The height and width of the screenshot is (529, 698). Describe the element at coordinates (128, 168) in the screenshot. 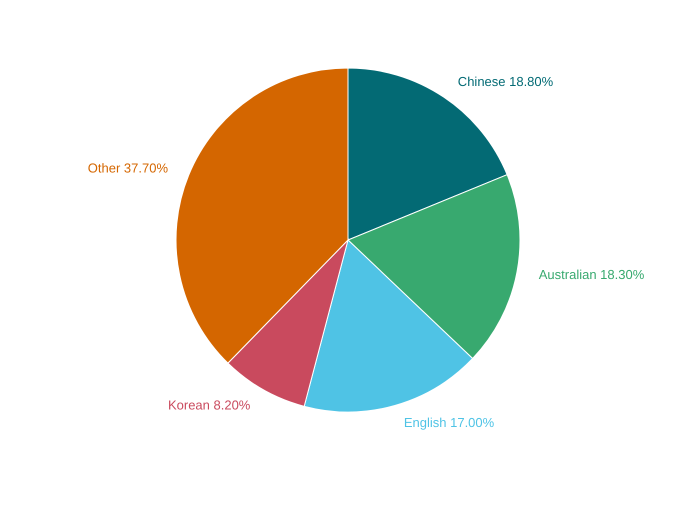

I see `slice-label: Other 37.70%` at that location.